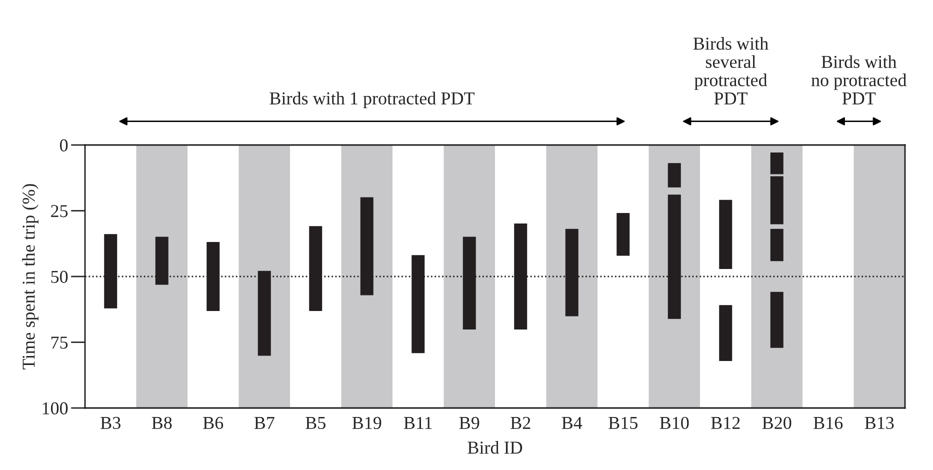 The image size is (933, 470). Describe the element at coordinates (520, 422) in the screenshot. I see `x-tick-label: B2` at that location.